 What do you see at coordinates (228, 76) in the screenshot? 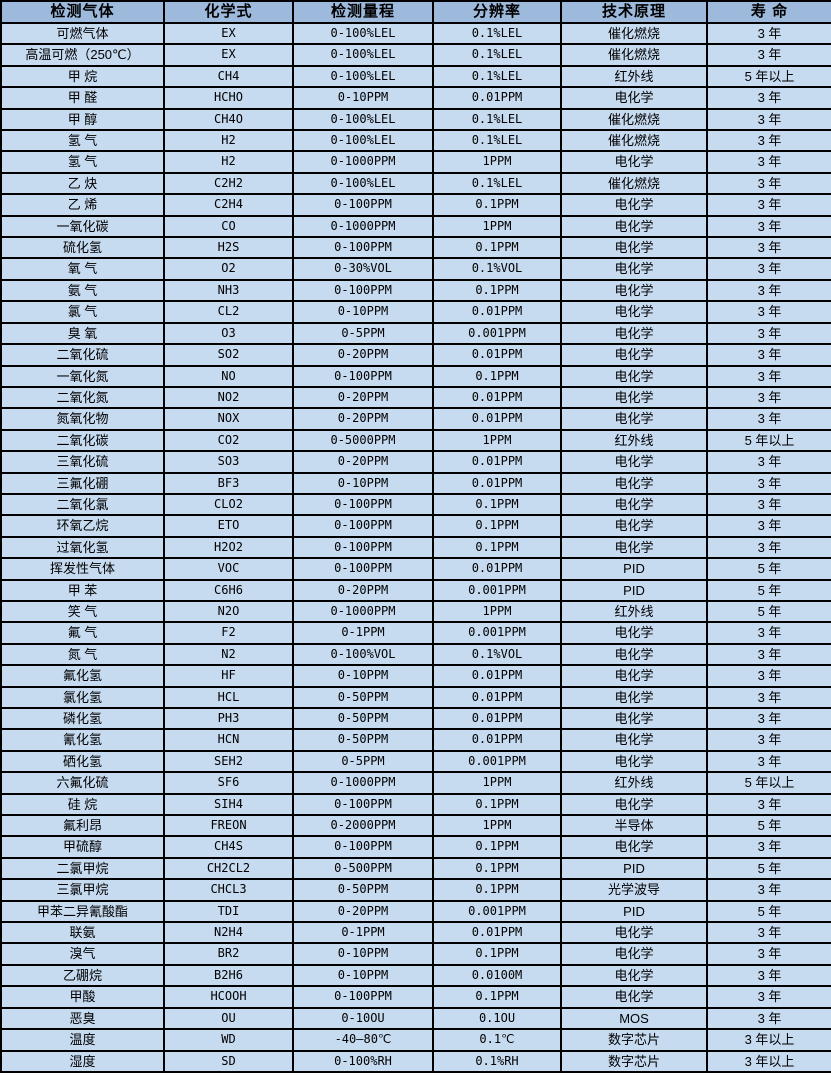
I see `table-cell: CH4` at bounding box center [228, 76].